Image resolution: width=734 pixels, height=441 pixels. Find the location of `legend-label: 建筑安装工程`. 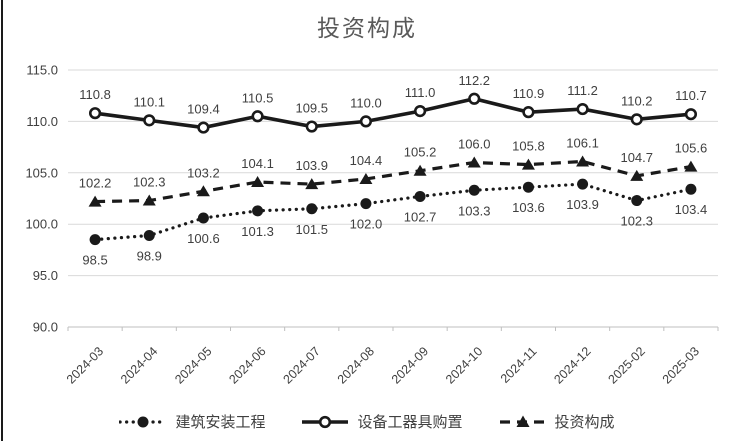

legend-label: 建筑安装工程 is located at coordinates (220, 422).